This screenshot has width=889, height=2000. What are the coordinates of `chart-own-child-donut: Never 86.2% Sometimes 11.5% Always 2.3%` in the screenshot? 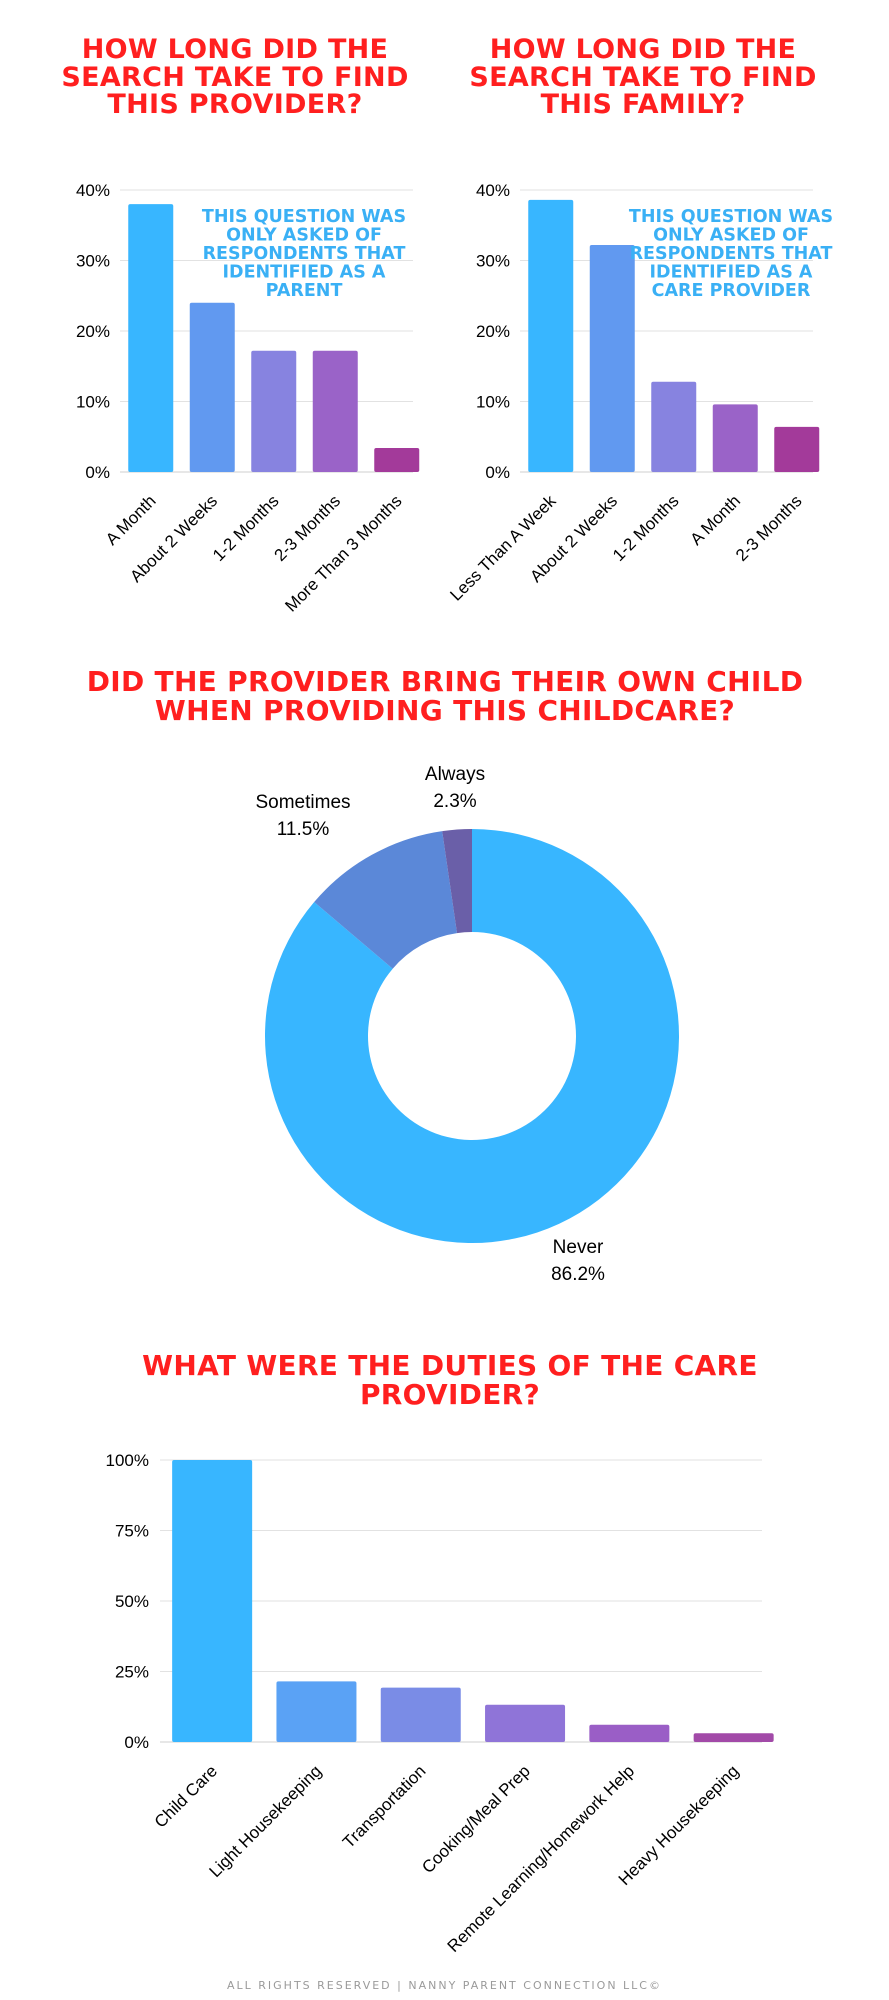 It's located at (467, 1024).